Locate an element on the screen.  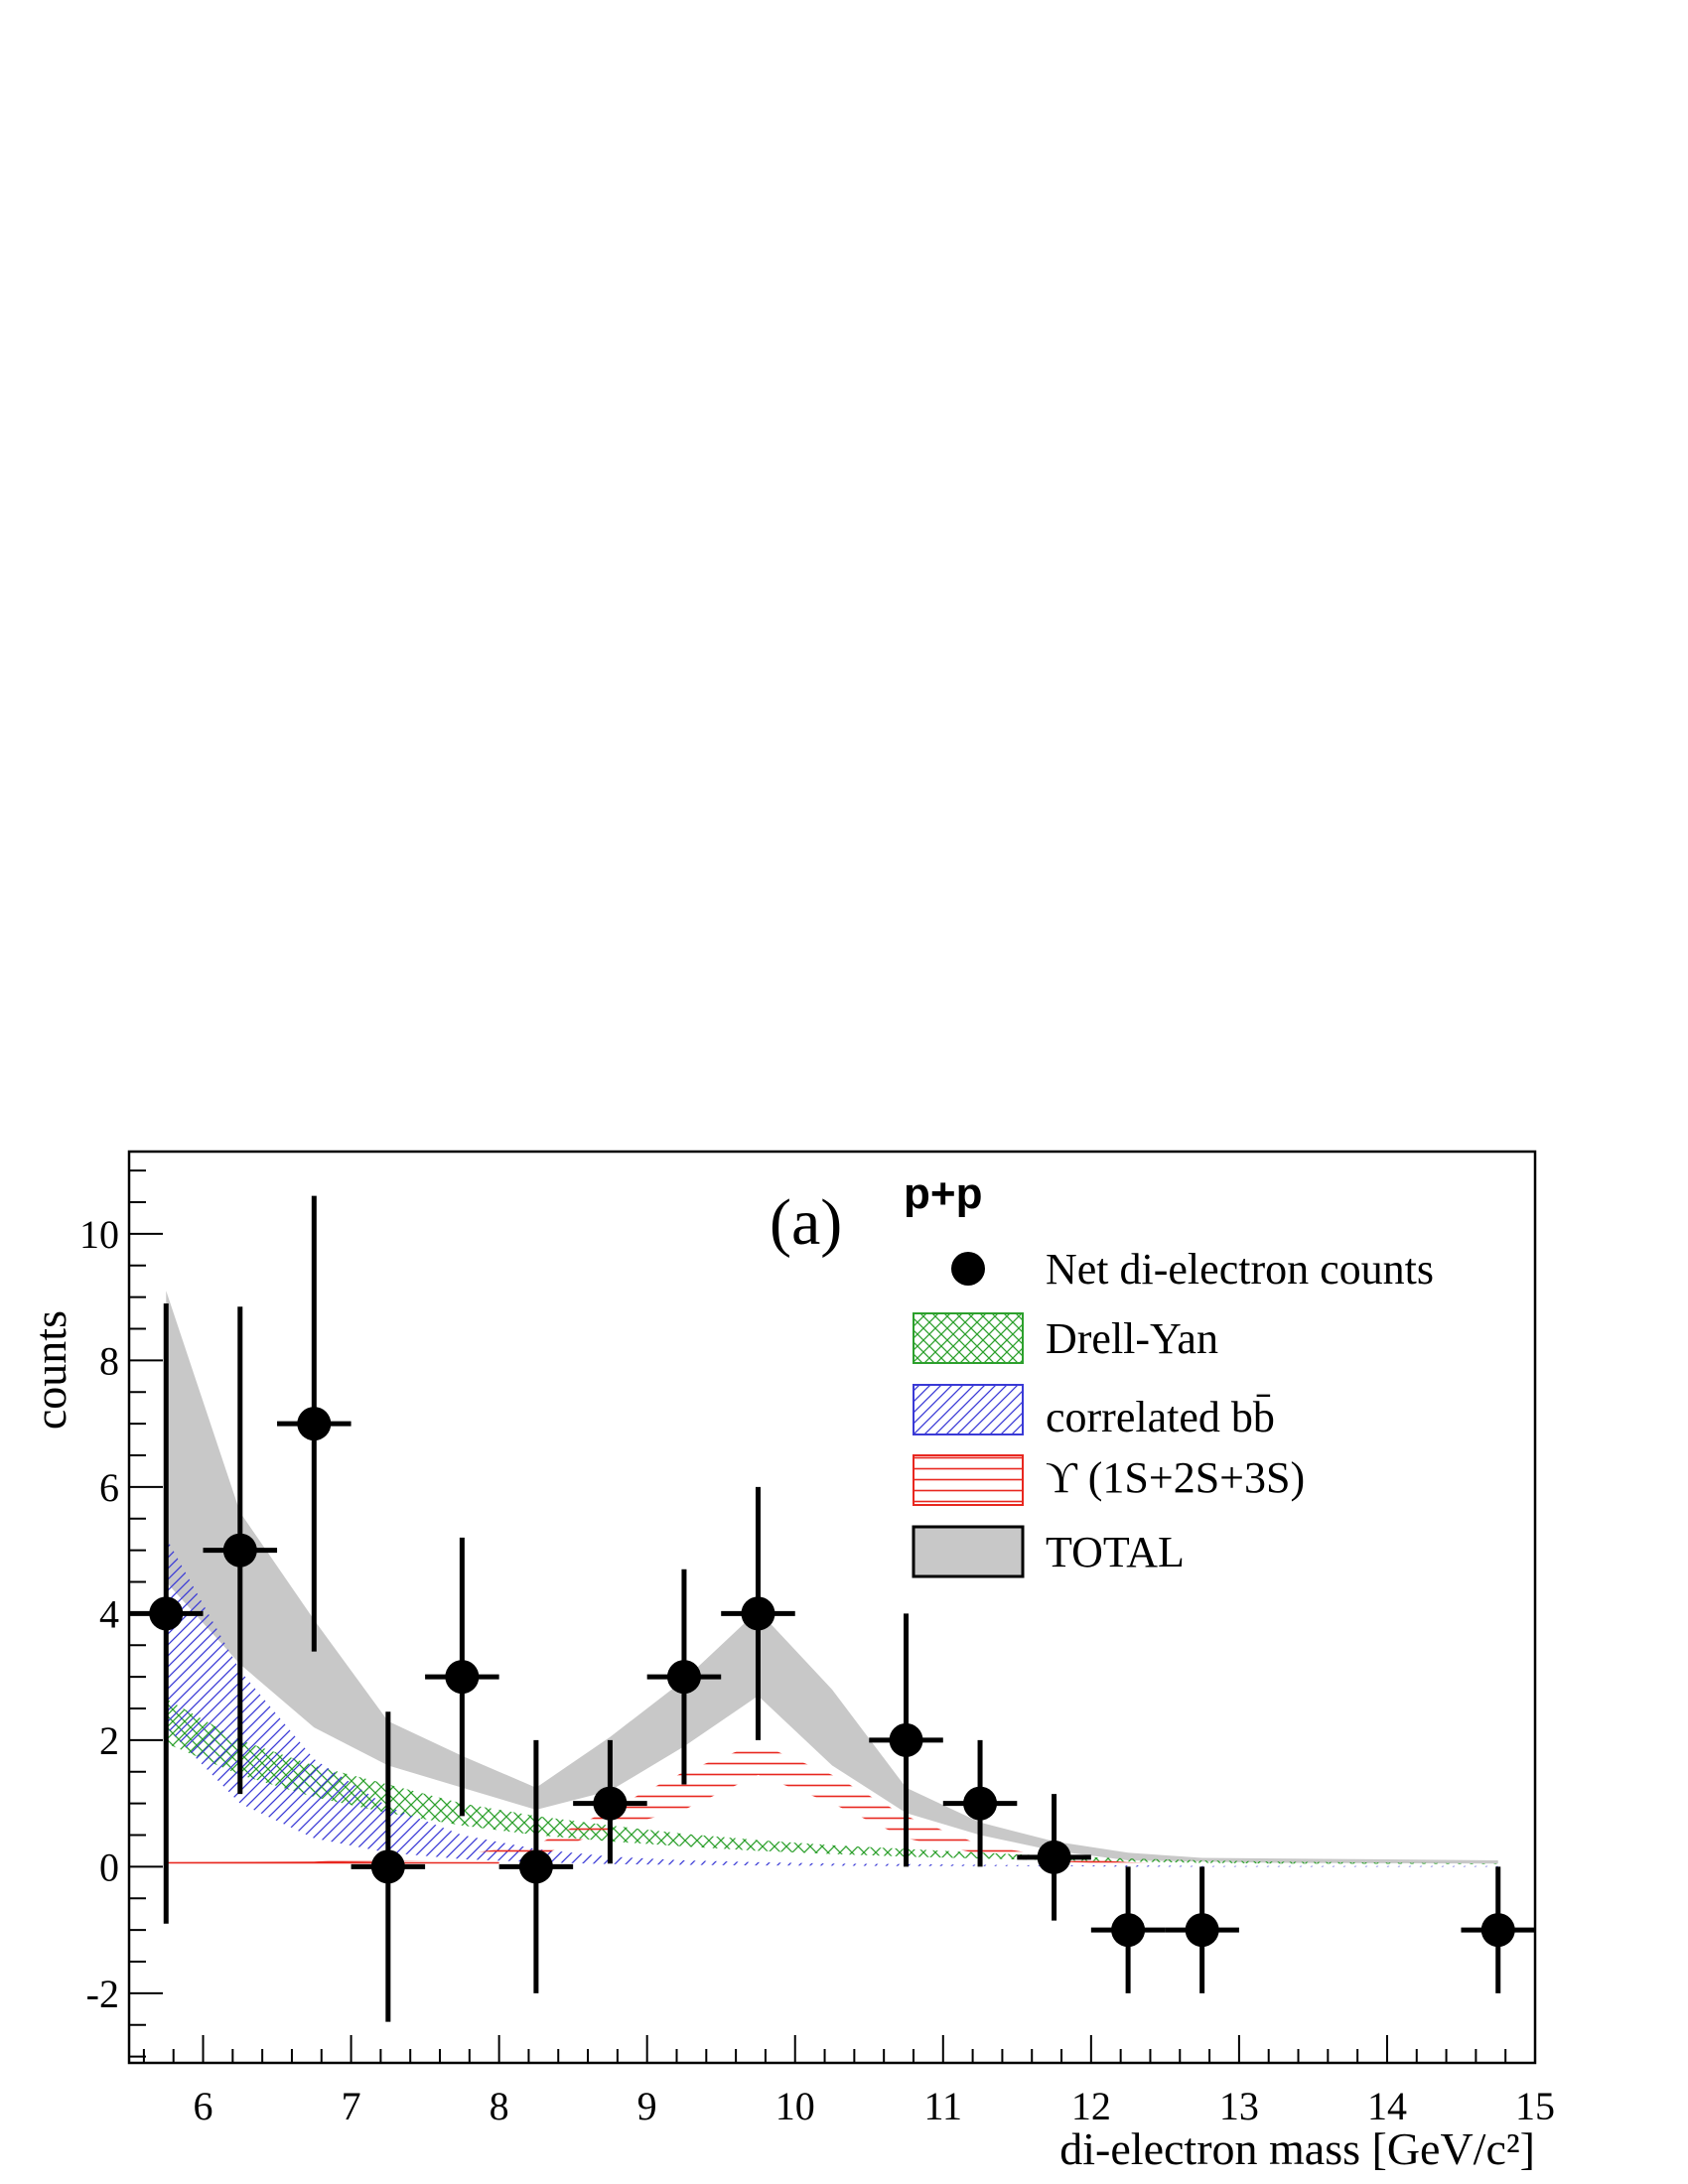
legend-swatch-drell-yan is located at coordinates (968, 1338).